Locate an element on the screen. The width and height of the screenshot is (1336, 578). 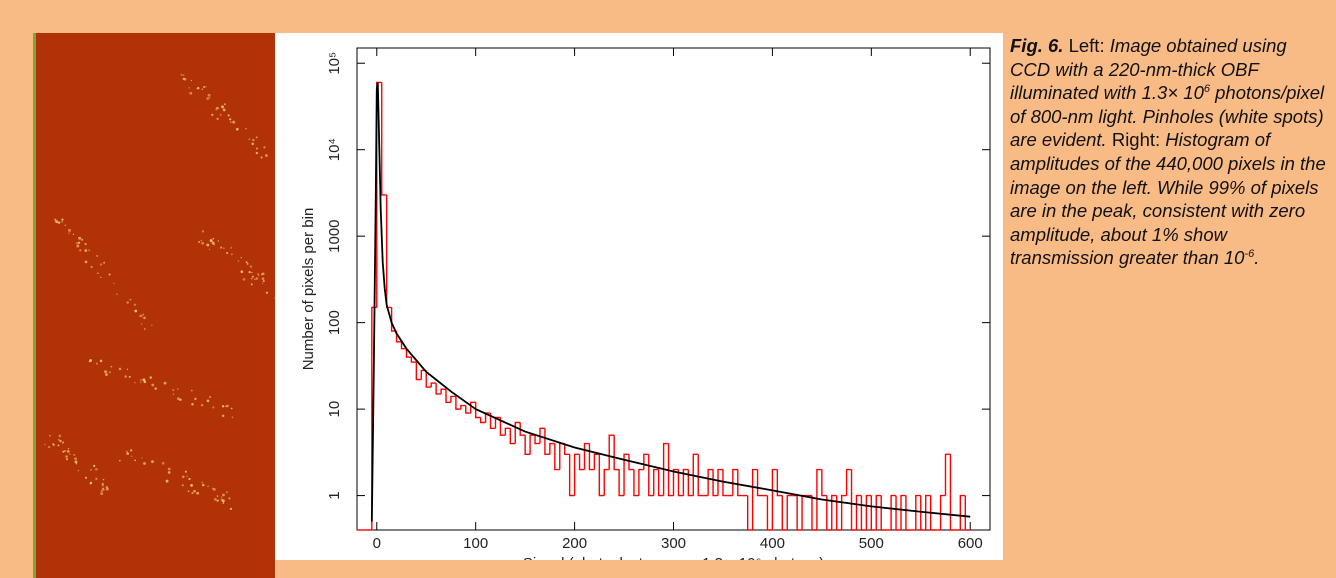
right-label: Right: is located at coordinates (1136, 140).